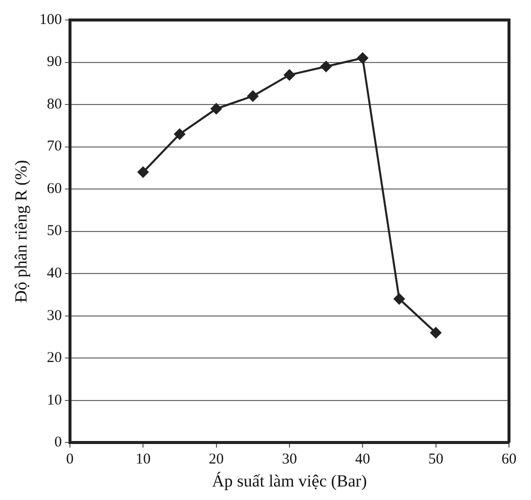 The image size is (531, 500). I want to click on y-tick-label: 70, so click(54, 146).